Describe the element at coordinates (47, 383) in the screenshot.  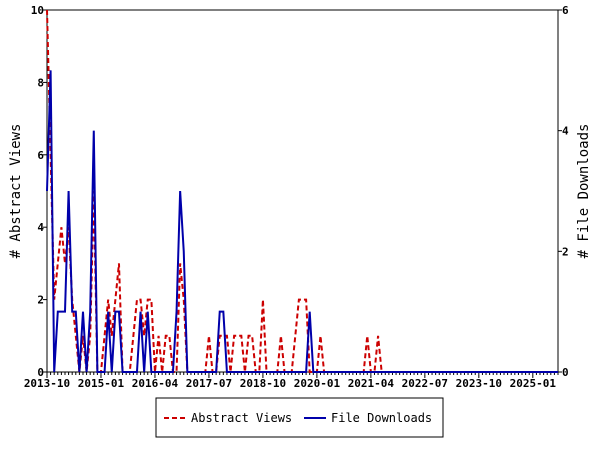
I see `x-tick-label: 2013-10` at that location.